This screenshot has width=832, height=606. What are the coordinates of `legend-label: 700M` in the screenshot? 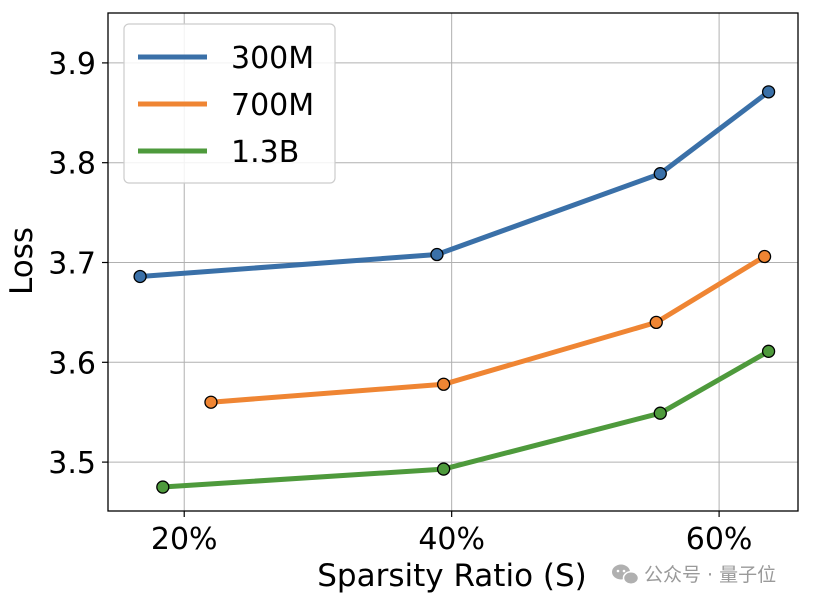 It's located at (272, 105).